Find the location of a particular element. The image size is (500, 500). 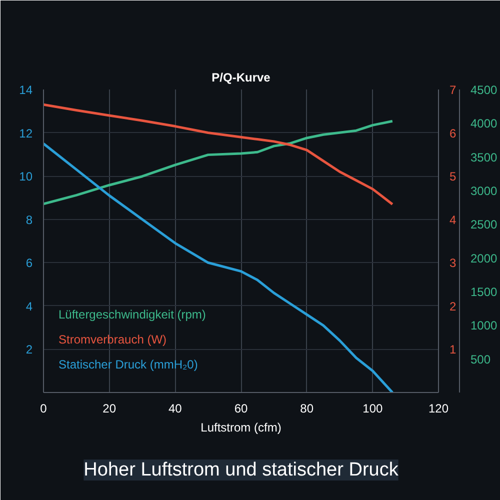

text: Statischer Druck (mmH₂0) is located at coordinates (128, 365).